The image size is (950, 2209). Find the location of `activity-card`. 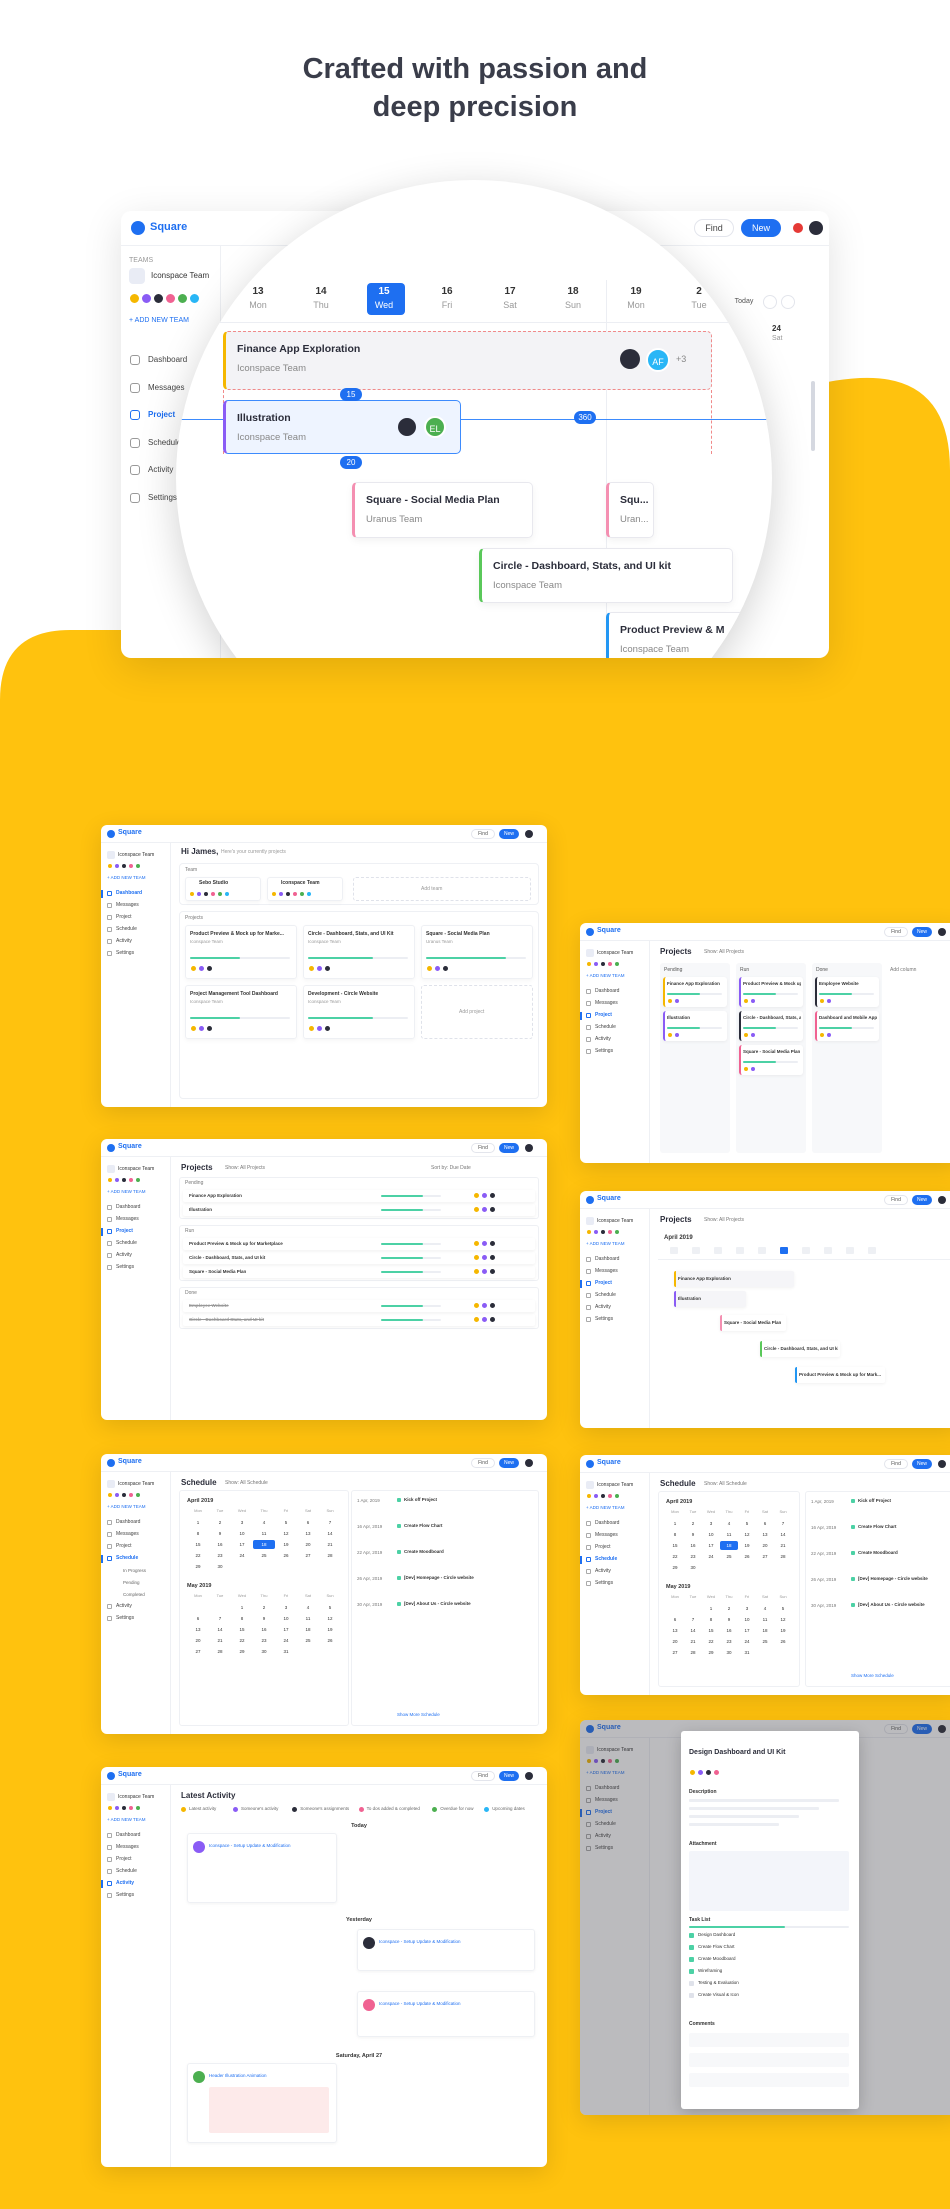

activity-card is located at coordinates (446, 1950).